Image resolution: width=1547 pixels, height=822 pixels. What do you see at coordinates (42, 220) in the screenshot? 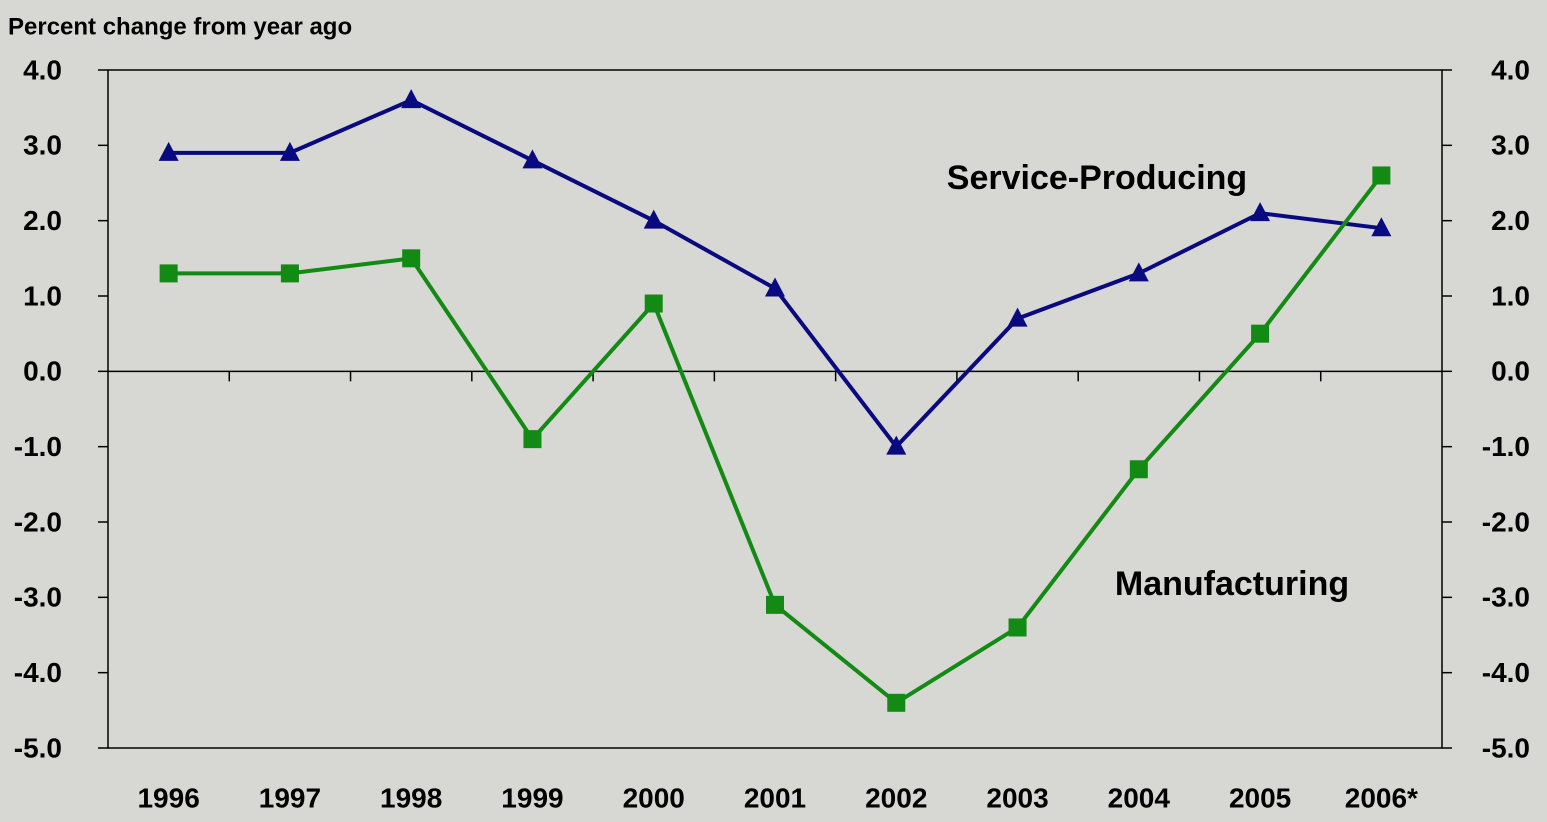
I see `y-tick-label: 2.0` at bounding box center [42, 220].